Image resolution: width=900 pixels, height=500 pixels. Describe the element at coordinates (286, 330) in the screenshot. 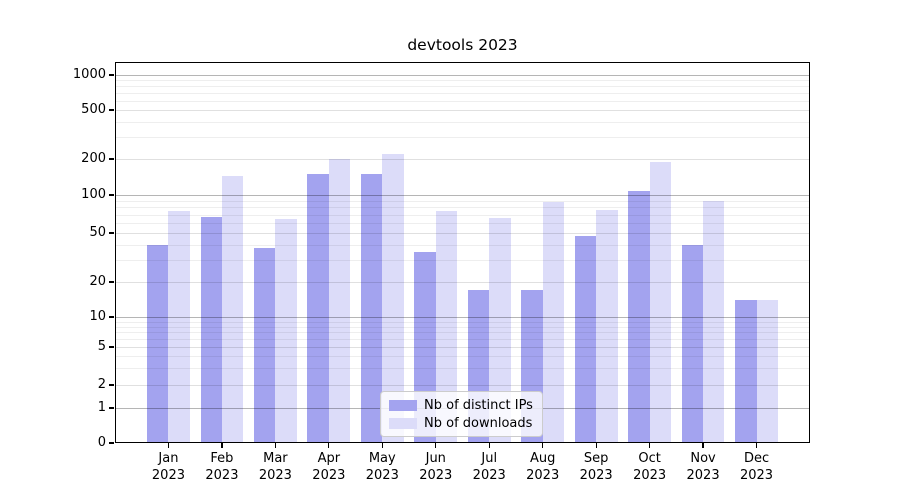

I see `bar-downloads-mar` at that location.